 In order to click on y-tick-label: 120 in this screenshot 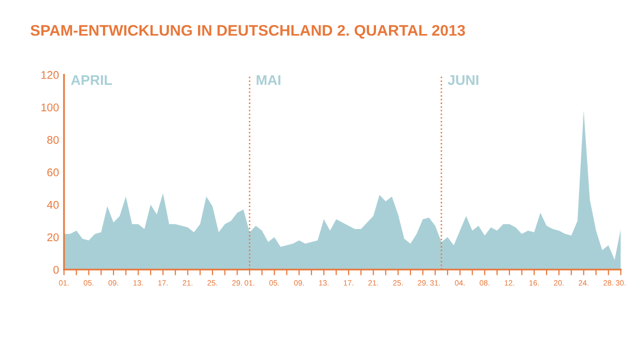, I will do `click(50, 75)`.